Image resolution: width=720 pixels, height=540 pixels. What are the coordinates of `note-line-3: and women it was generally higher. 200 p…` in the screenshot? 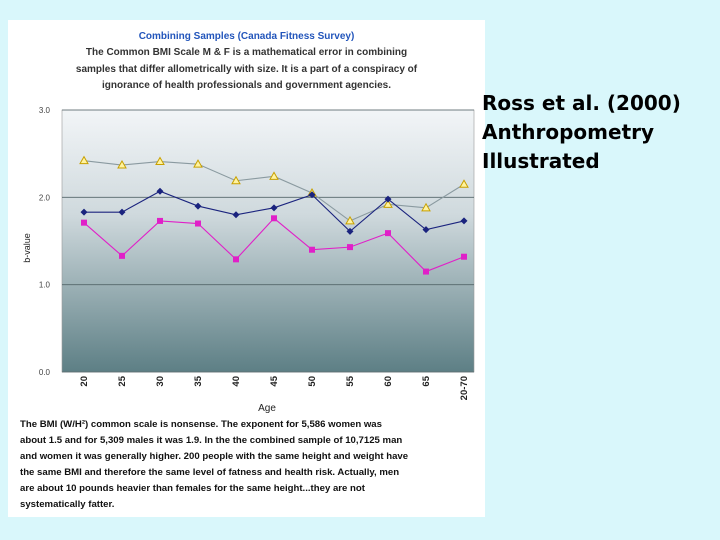 It's located at (214, 456).